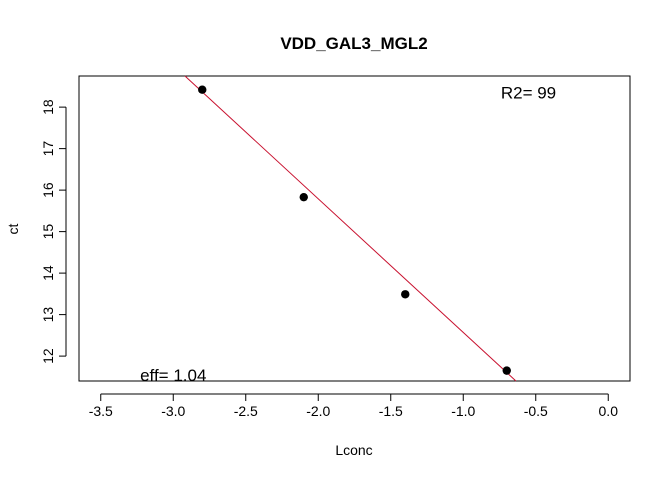 This screenshot has height=480, width=672. What do you see at coordinates (318, 411) in the screenshot?
I see `x-tick-label: -2.0` at bounding box center [318, 411].